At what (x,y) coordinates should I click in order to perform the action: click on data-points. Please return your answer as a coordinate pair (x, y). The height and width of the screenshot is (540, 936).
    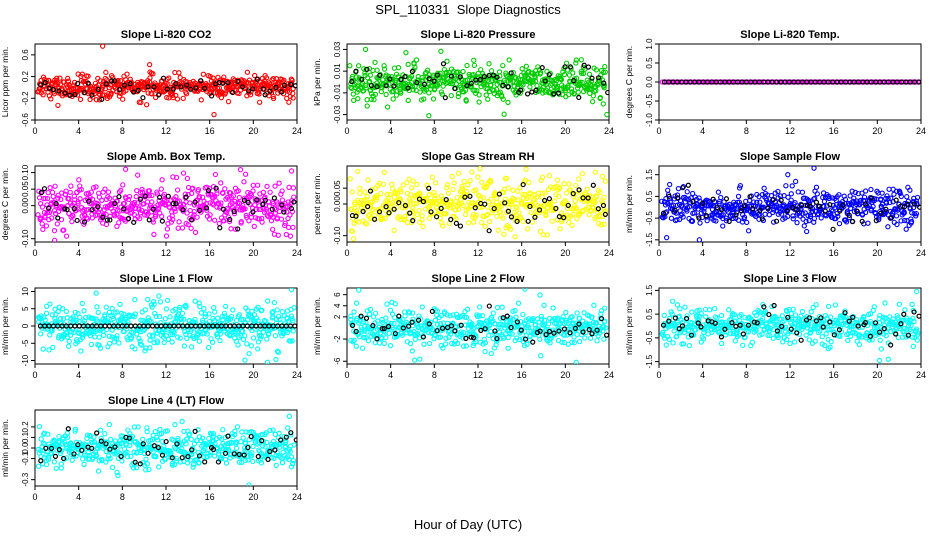
    Looking at the image, I should click on (166, 81).